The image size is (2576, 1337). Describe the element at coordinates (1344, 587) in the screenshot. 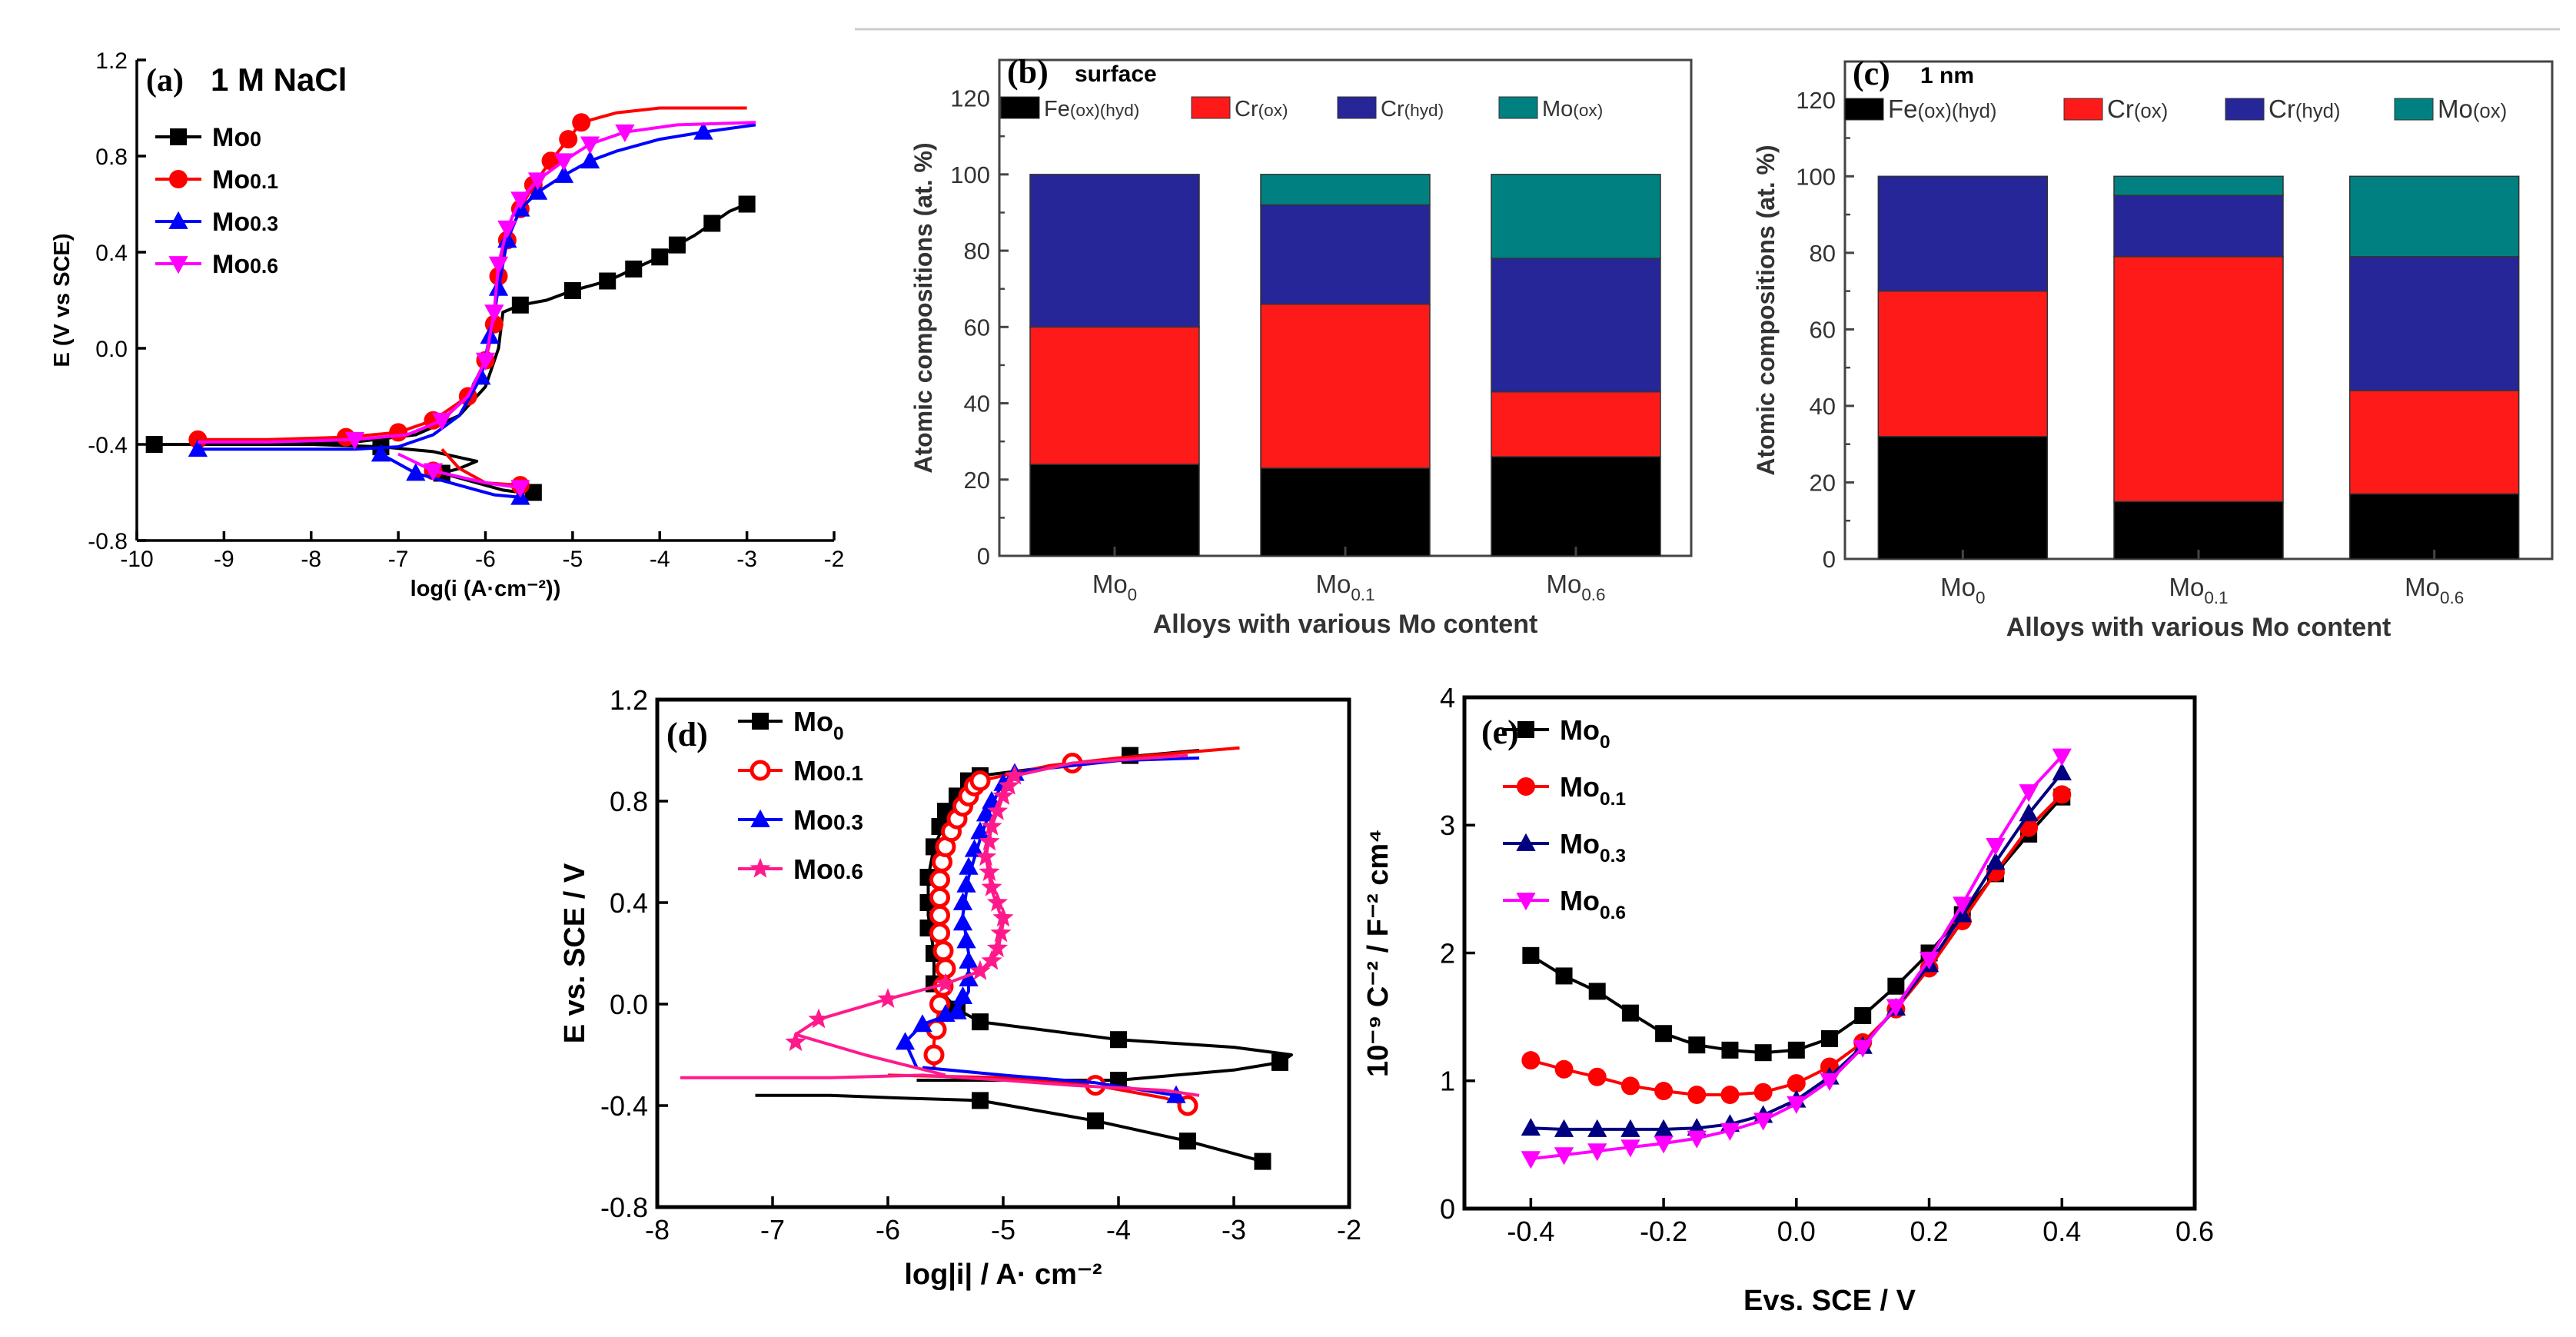

I see `b-x-tick-label: Mo0.1` at that location.